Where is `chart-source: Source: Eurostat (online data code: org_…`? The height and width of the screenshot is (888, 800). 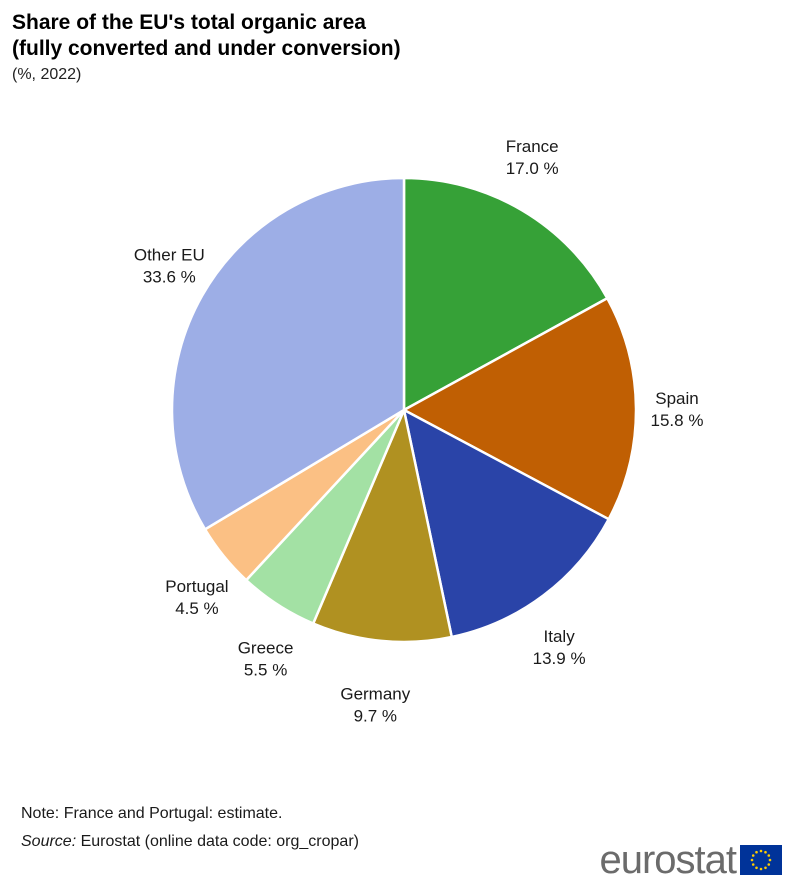
chart-source: Source: Eurostat (online data code: org_… is located at coordinates (190, 842).